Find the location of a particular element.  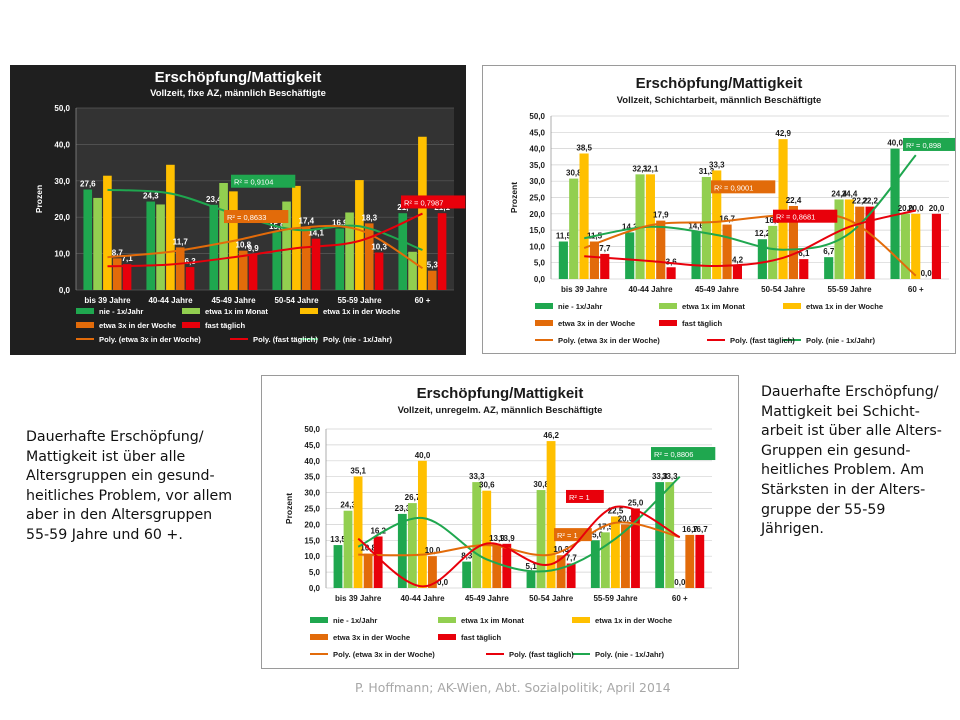

bar-value-label: 22,5 is located at coordinates (616, 510).